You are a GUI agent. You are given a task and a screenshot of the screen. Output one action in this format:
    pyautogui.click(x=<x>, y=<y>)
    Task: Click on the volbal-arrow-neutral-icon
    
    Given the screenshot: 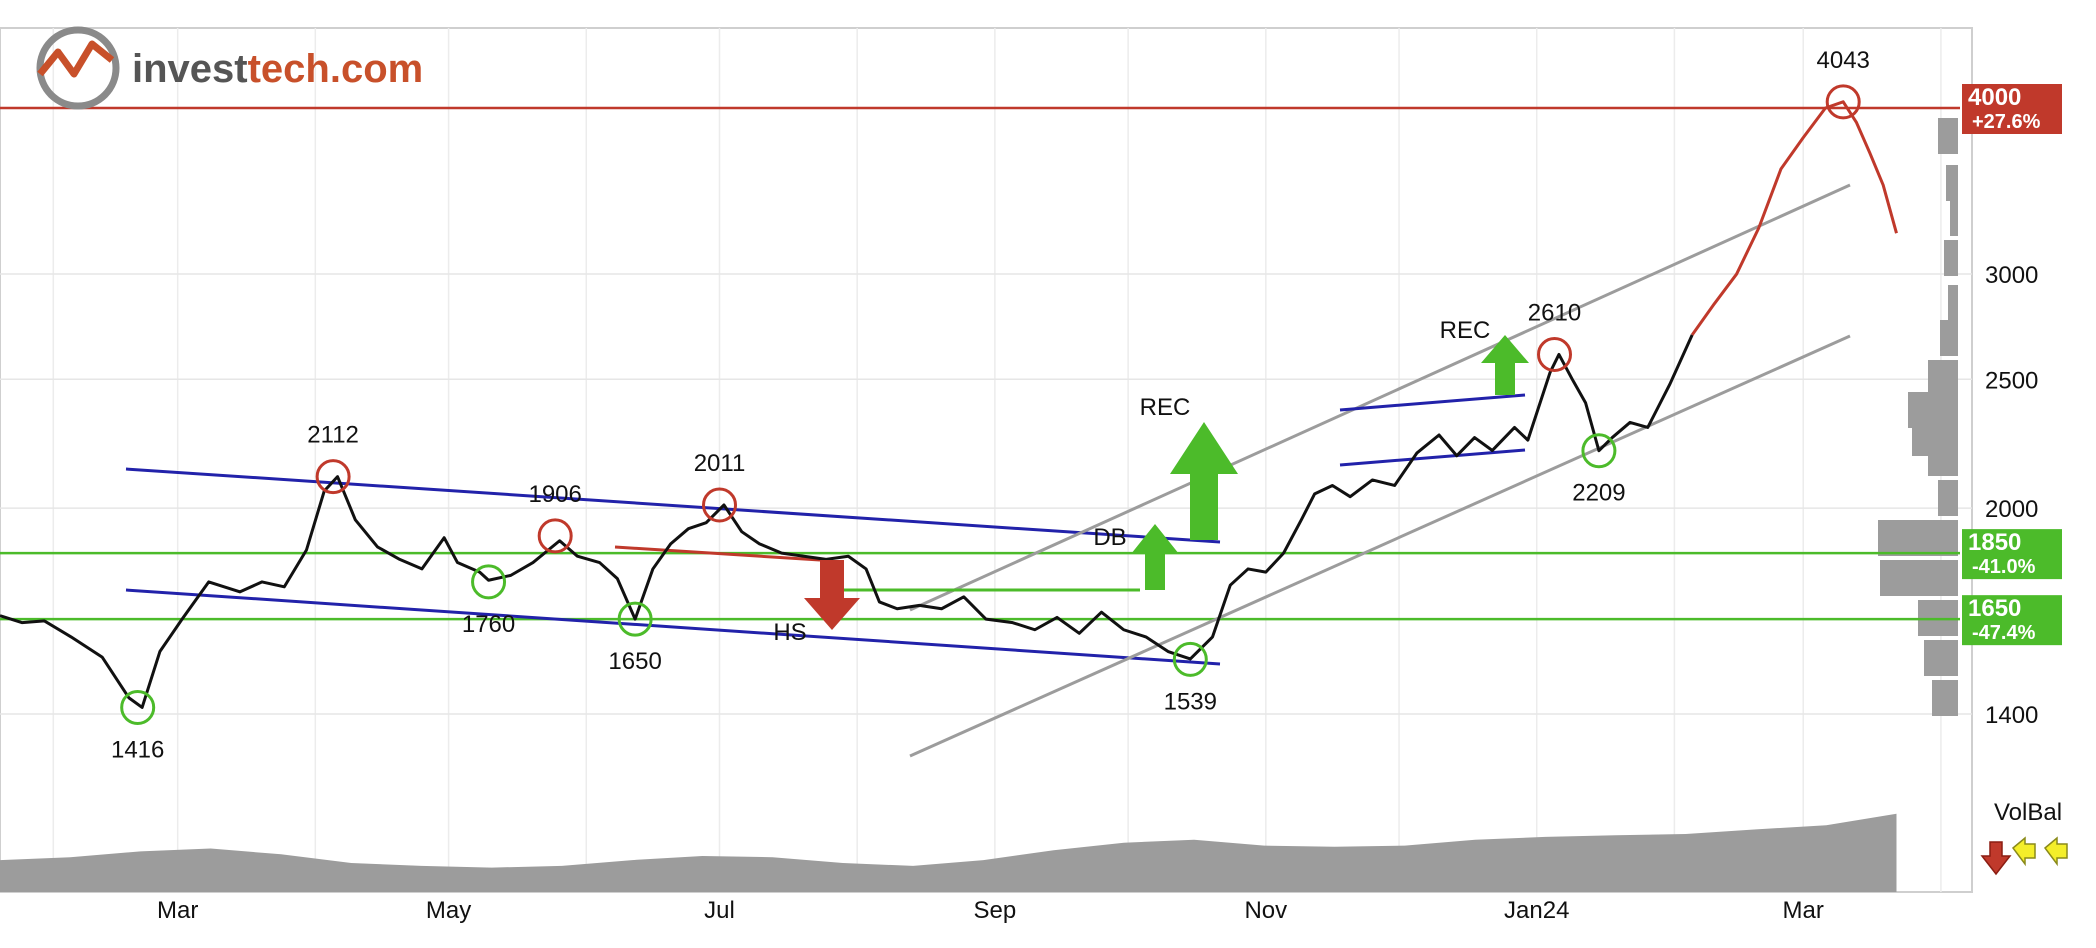 What is the action you would take?
    pyautogui.click(x=2023, y=851)
    